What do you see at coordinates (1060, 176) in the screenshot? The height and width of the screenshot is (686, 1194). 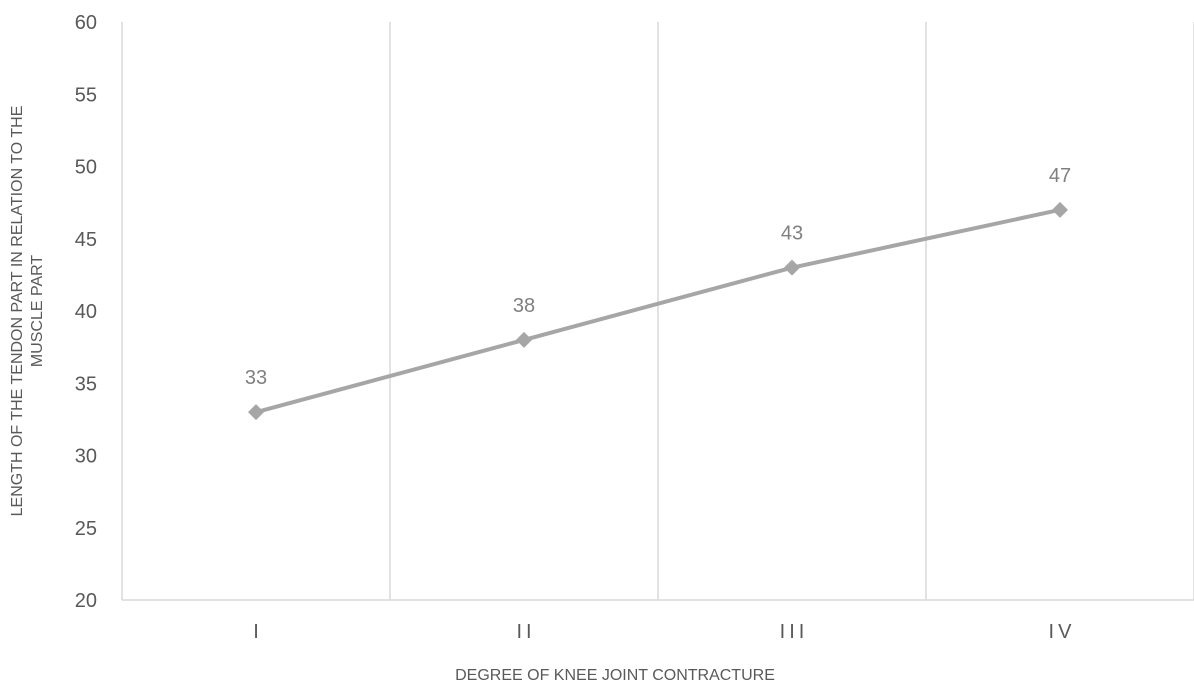 I see `data-label: 47` at bounding box center [1060, 176].